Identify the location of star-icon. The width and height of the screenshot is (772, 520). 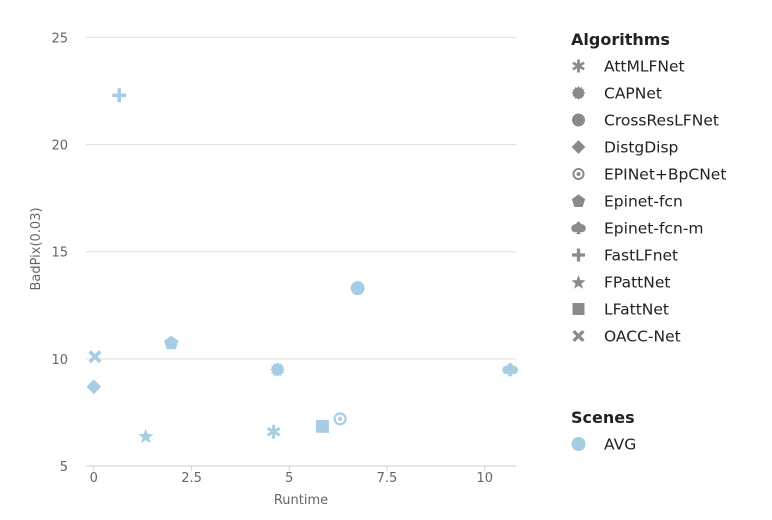
(578, 282).